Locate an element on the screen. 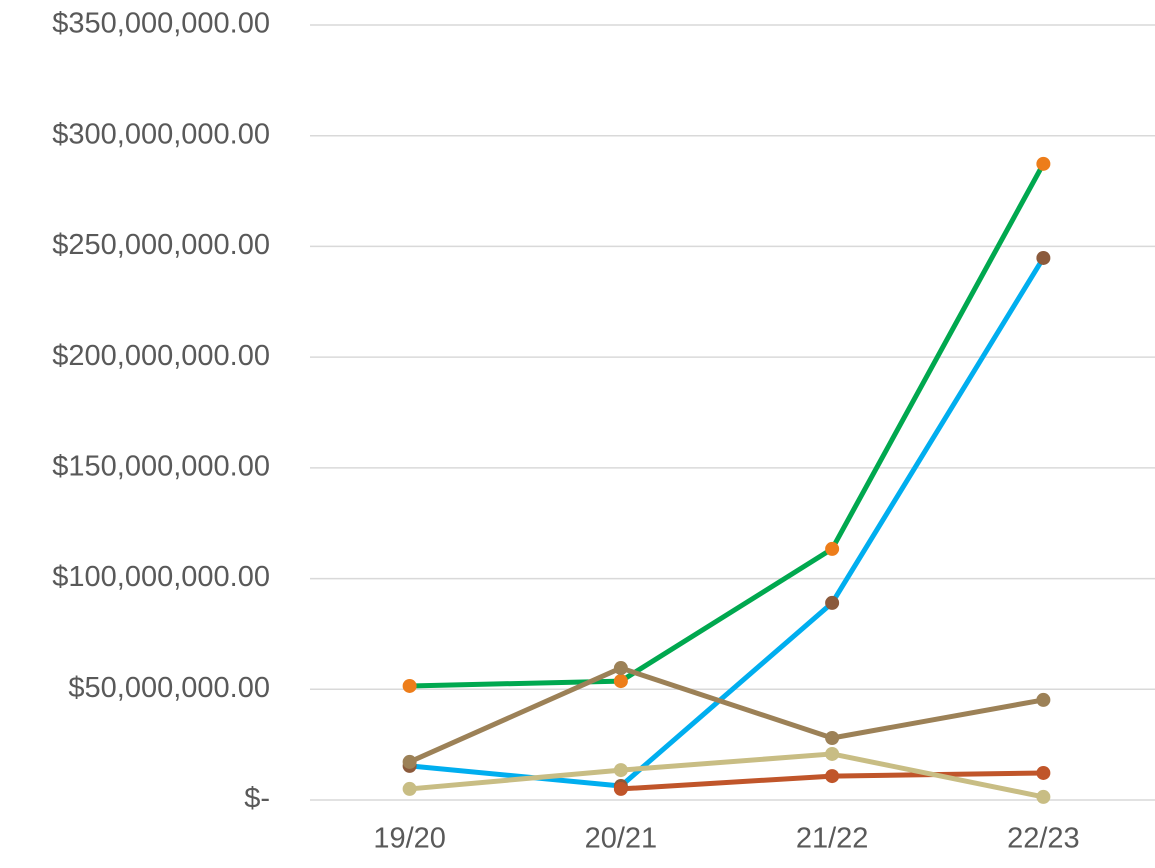 This screenshot has width=1155, height=868. x-tick-label: 19/20 is located at coordinates (409, 839).